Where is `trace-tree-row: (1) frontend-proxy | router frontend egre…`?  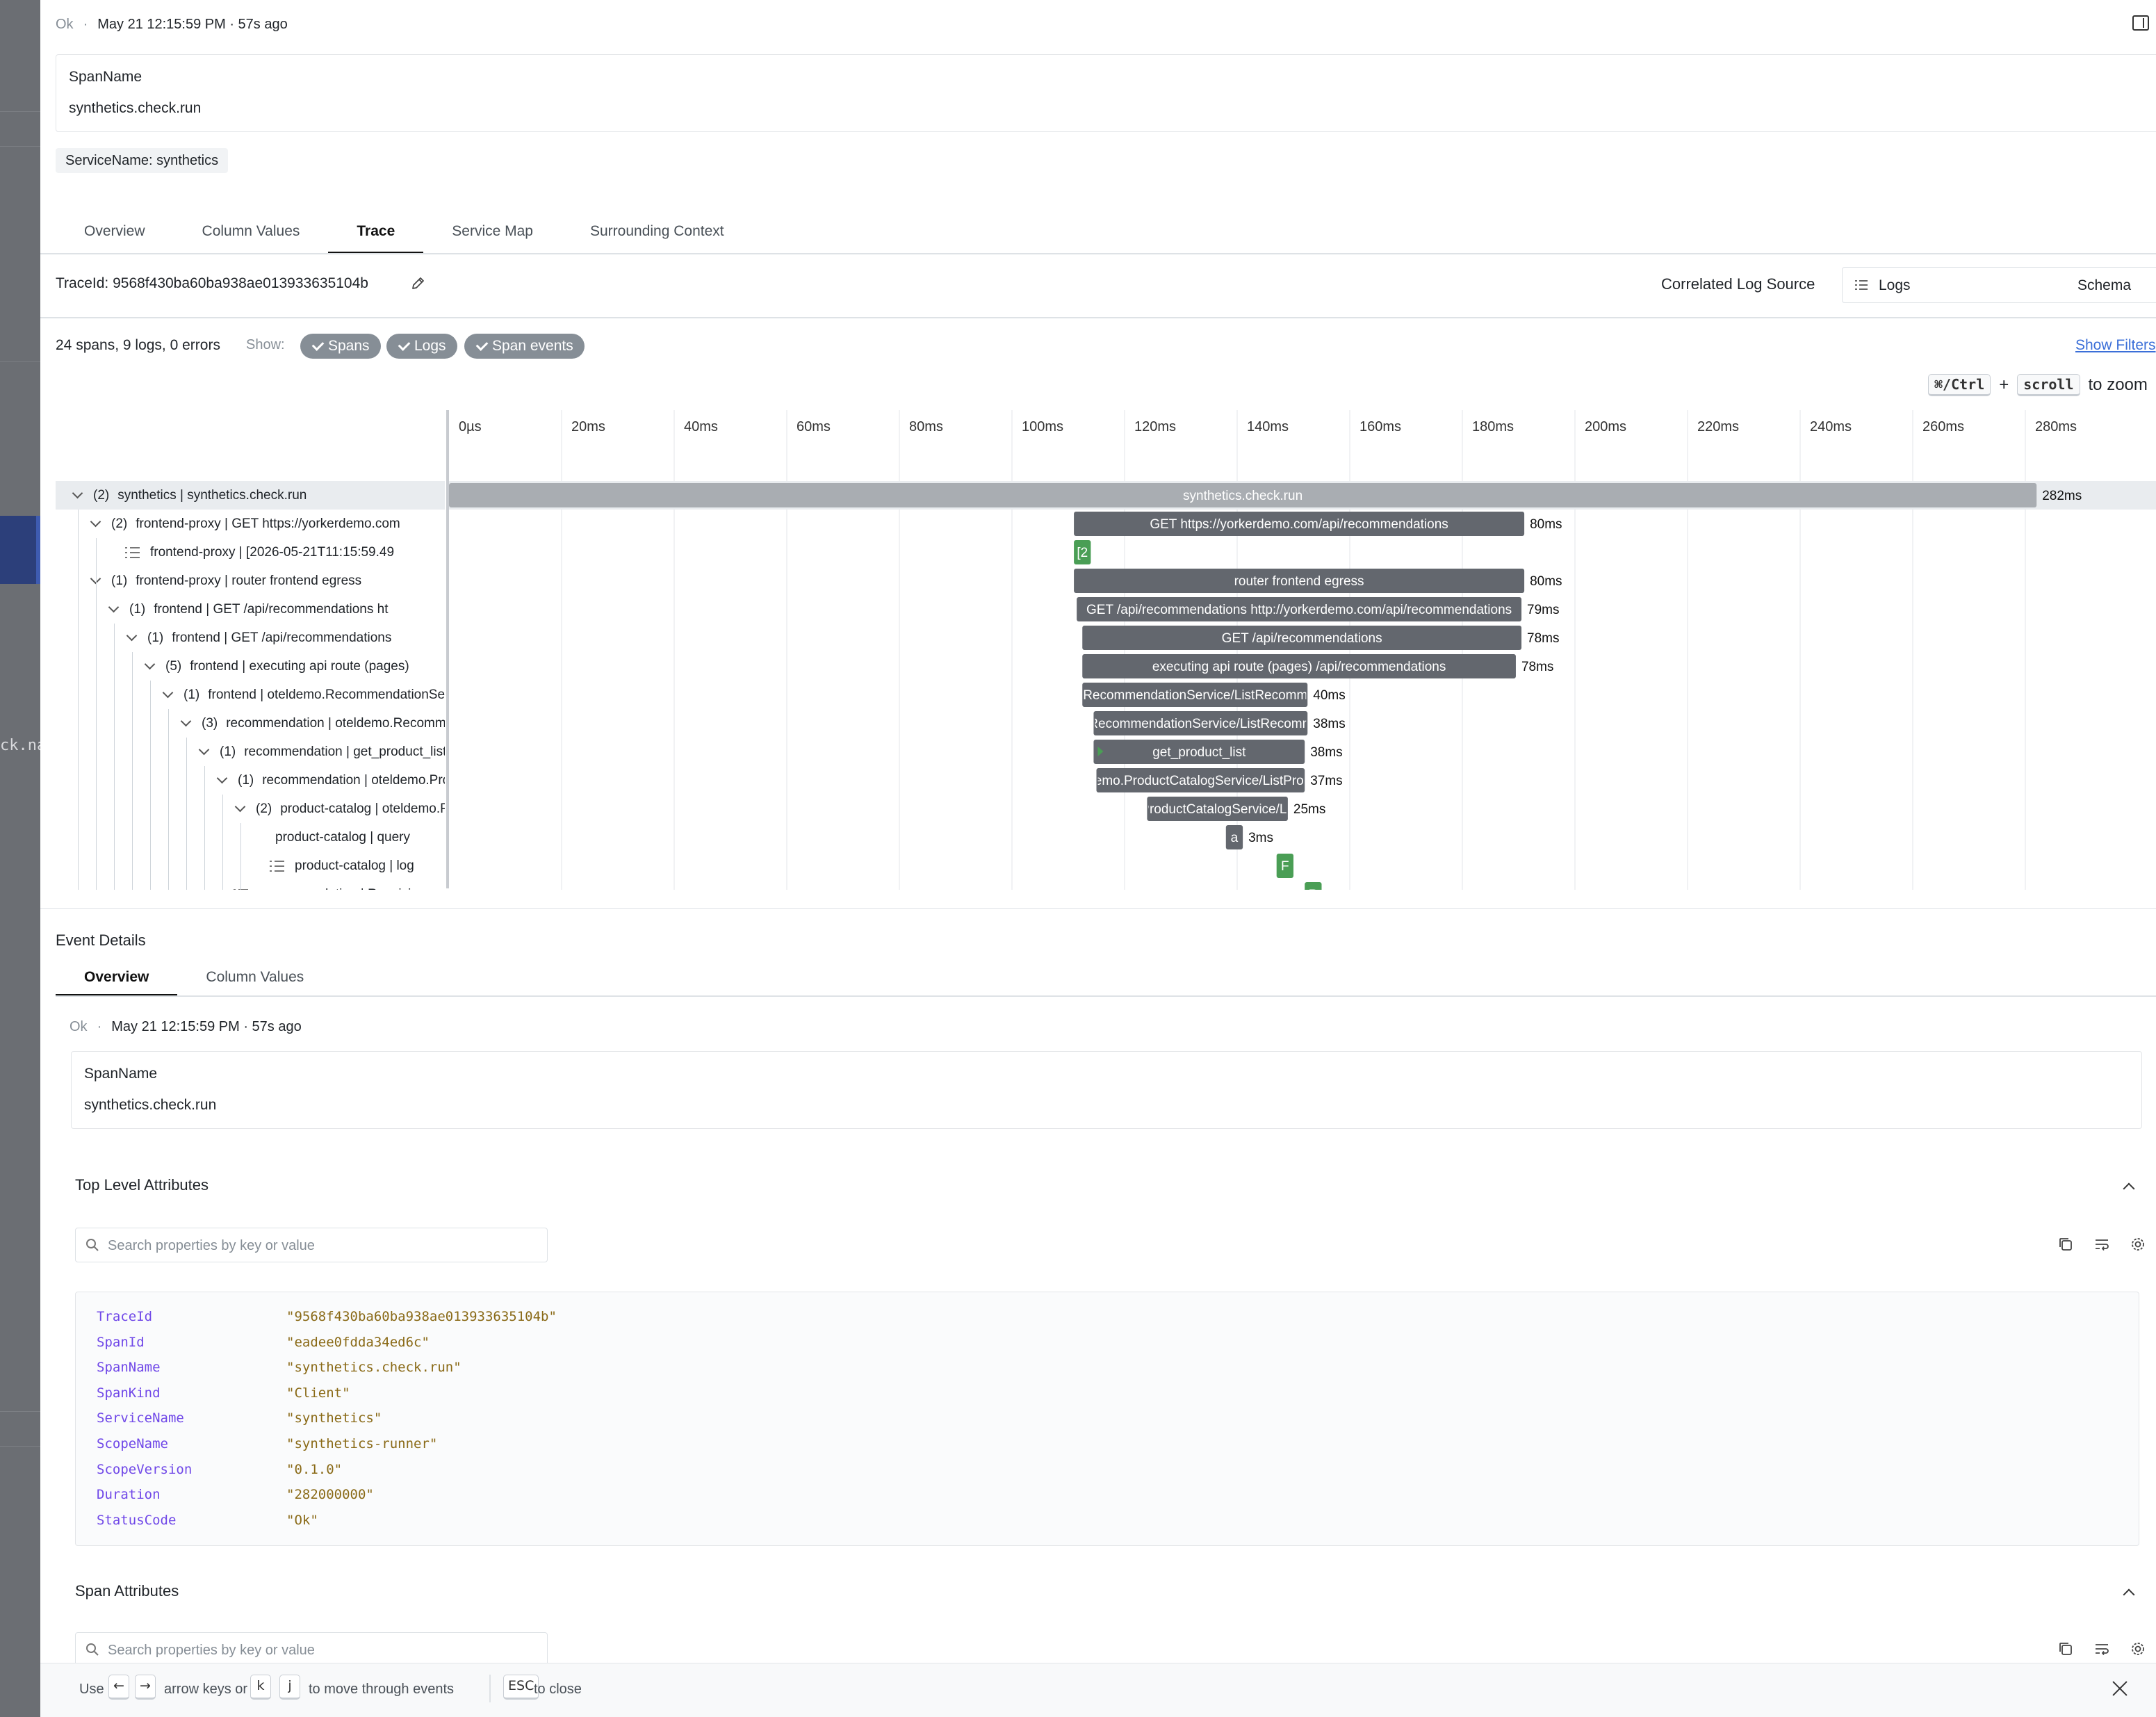
trace-tree-row: (1) frontend-proxy | router frontend egre… is located at coordinates (250, 581).